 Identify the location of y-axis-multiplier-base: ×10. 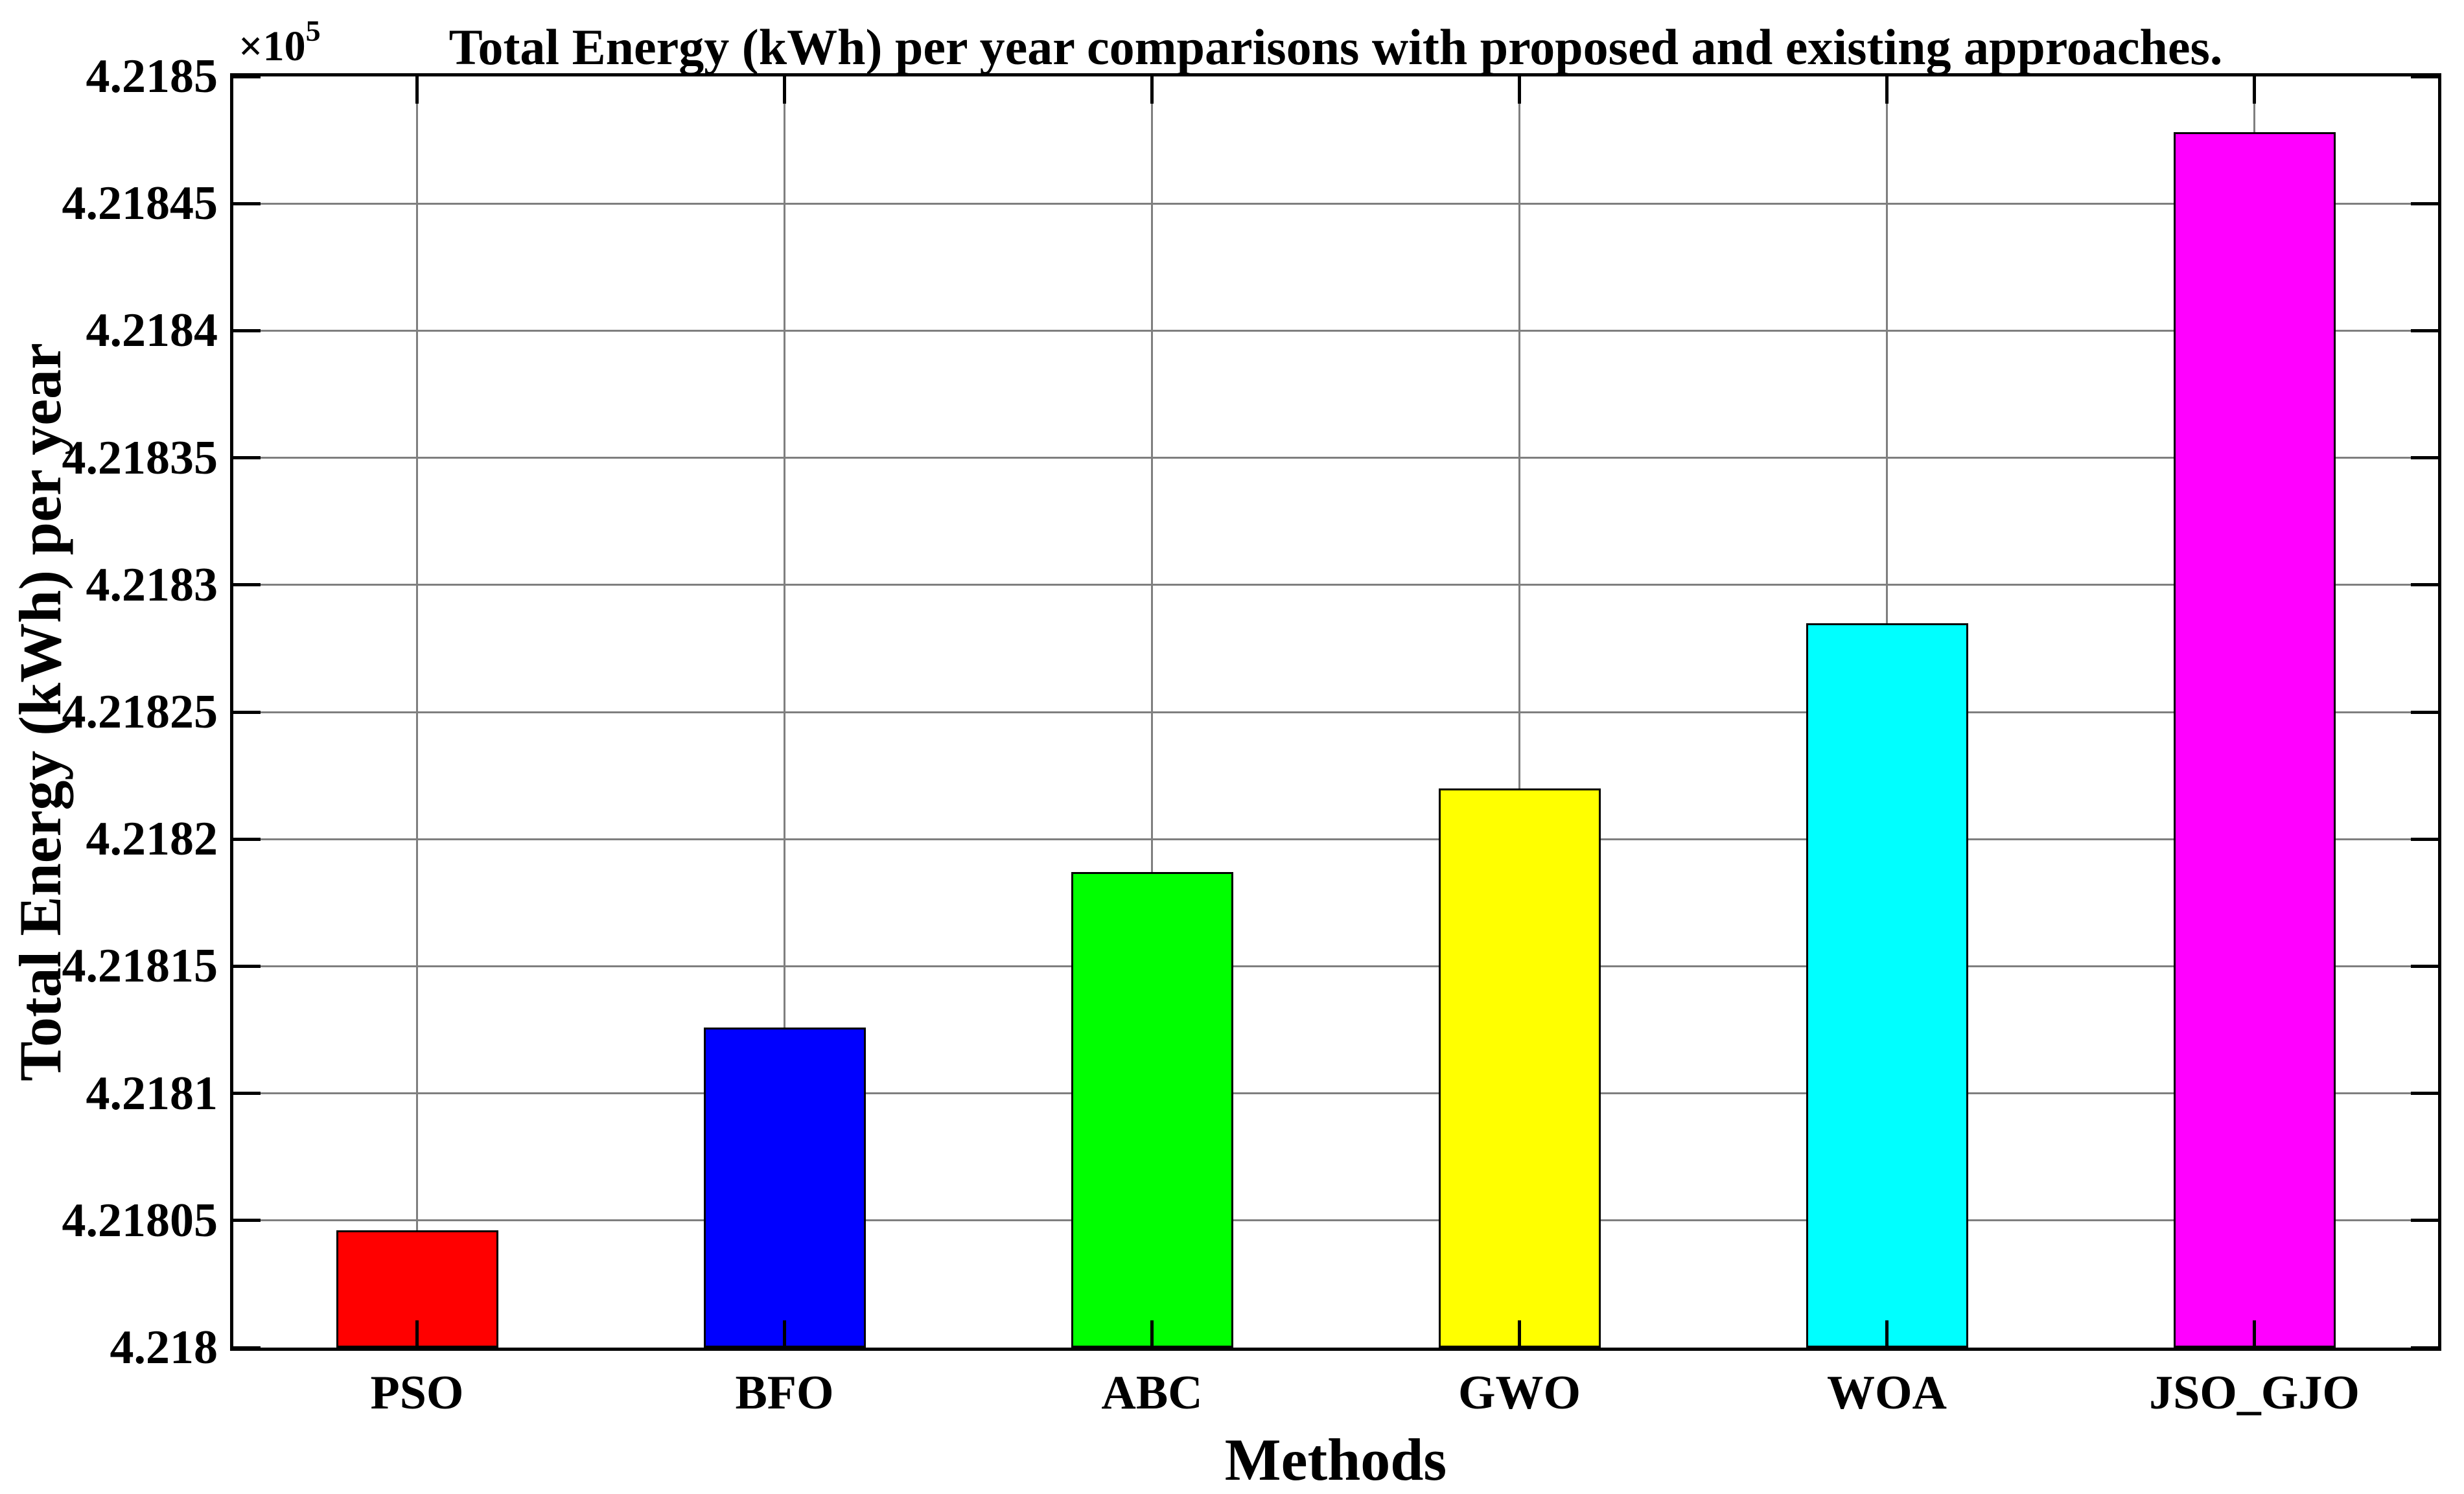
(272, 47).